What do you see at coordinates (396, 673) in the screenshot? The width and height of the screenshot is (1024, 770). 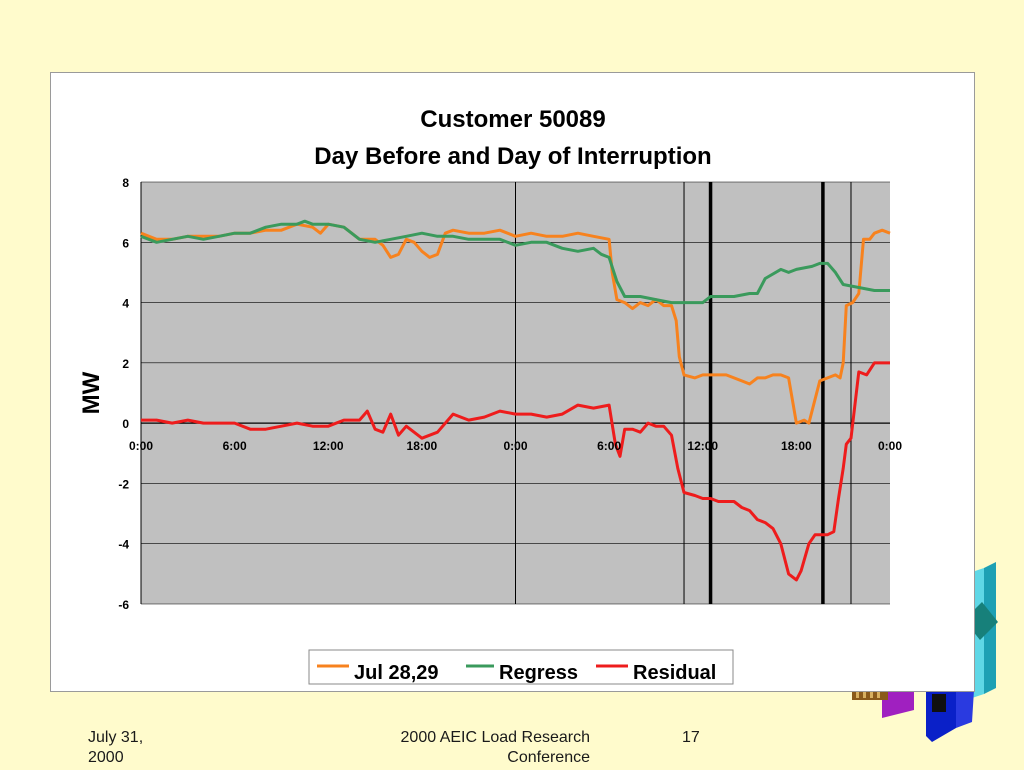 I see `legend-label-jul: Jul 28,29` at bounding box center [396, 673].